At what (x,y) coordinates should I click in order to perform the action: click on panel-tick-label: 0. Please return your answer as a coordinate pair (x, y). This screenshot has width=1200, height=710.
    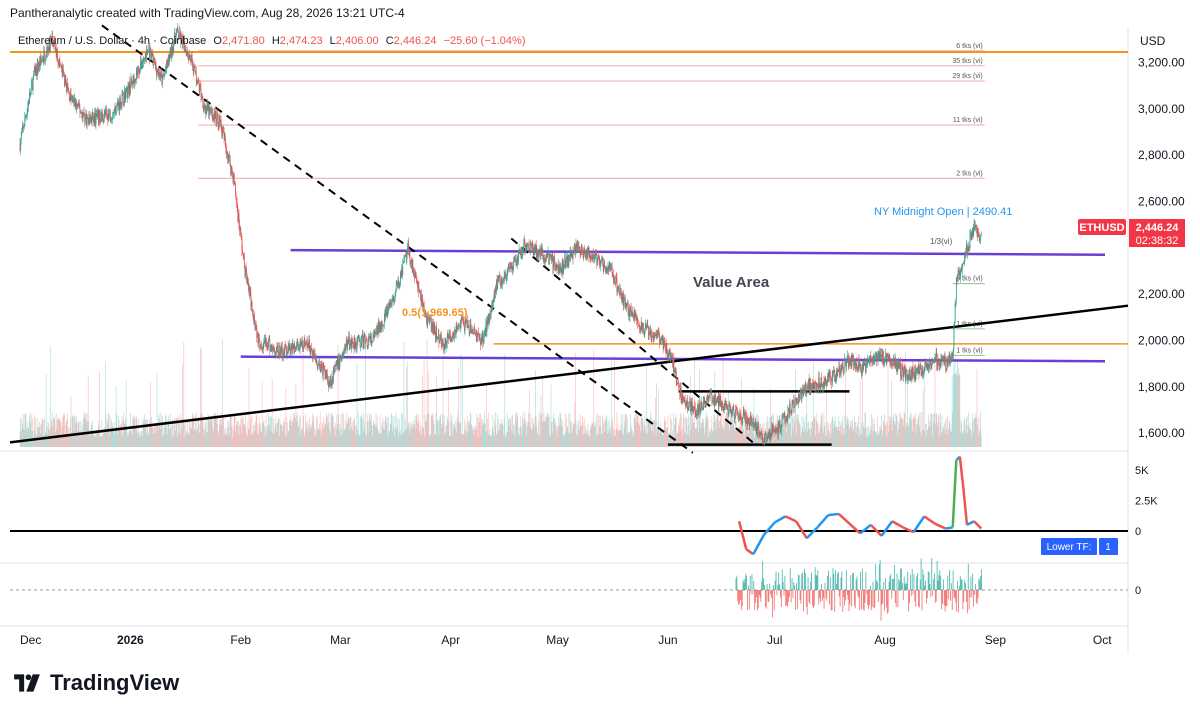
    Looking at the image, I should click on (1138, 532).